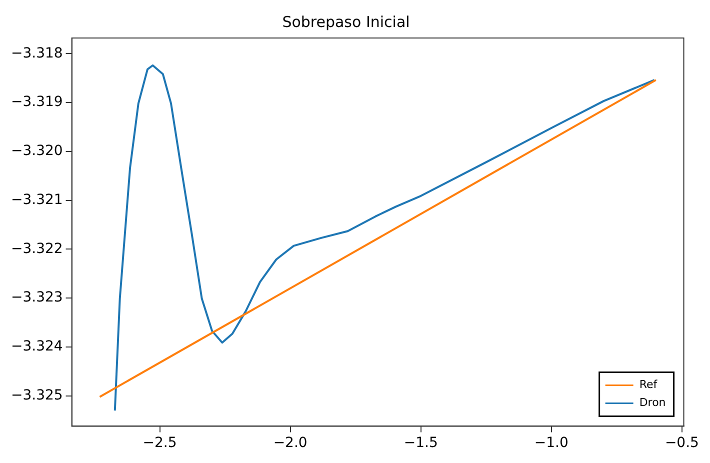  I want to click on y-tick-label: −3.324, so click(36, 346).